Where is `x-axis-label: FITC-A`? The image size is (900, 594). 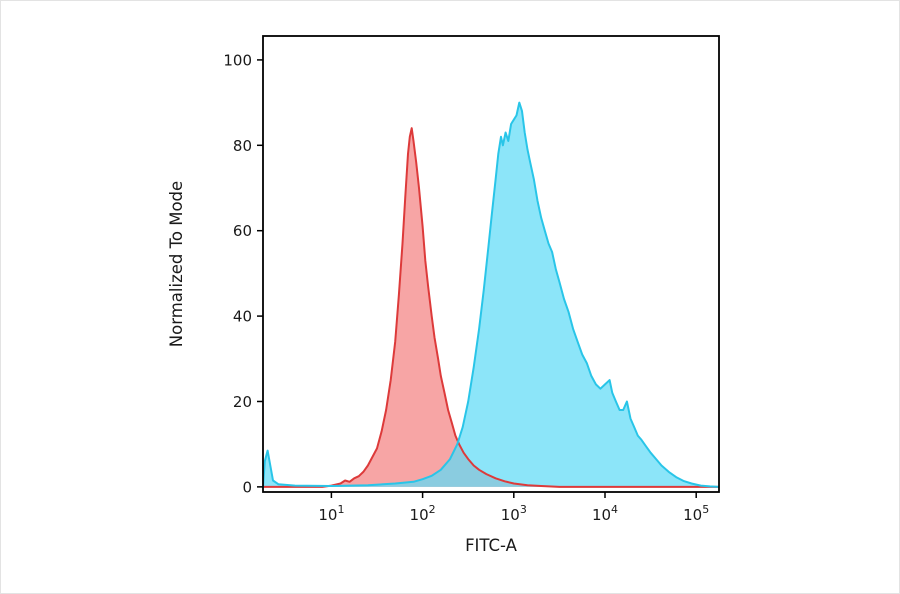 x-axis-label: FITC-A is located at coordinates (491, 545).